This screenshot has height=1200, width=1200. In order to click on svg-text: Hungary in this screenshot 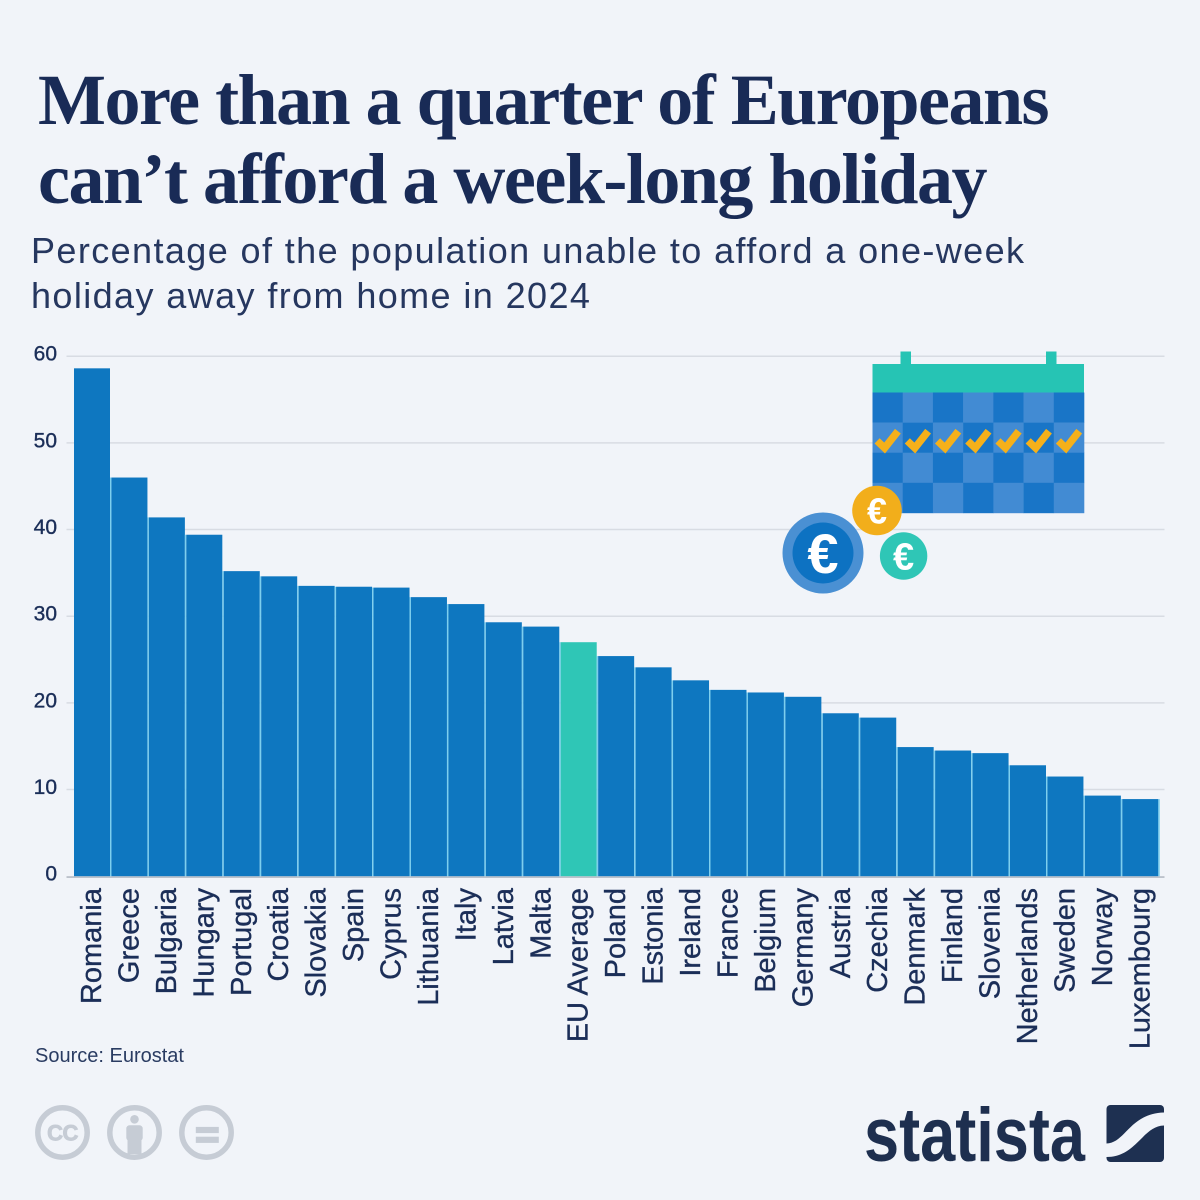, I will do `click(204, 943)`.